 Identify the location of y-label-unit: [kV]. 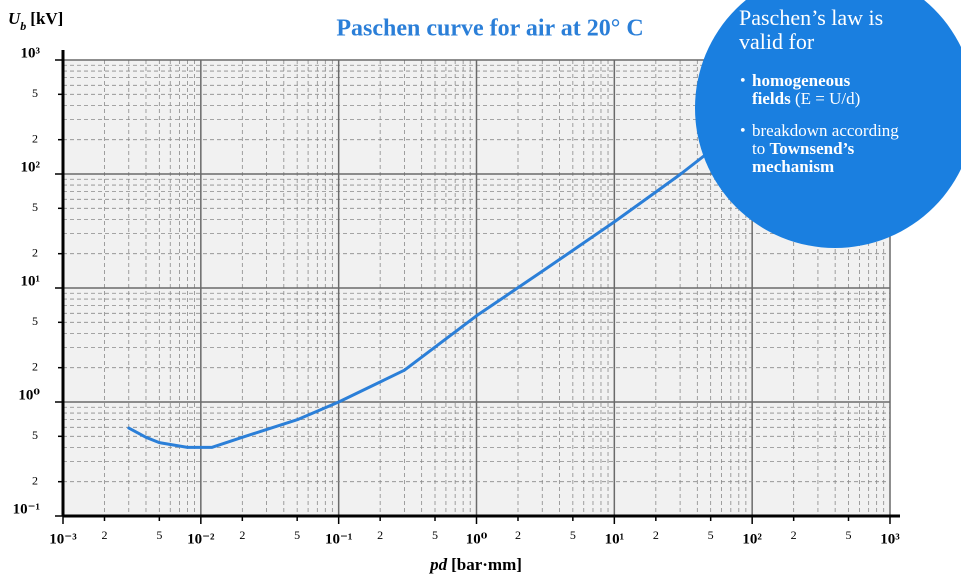
(46, 18).